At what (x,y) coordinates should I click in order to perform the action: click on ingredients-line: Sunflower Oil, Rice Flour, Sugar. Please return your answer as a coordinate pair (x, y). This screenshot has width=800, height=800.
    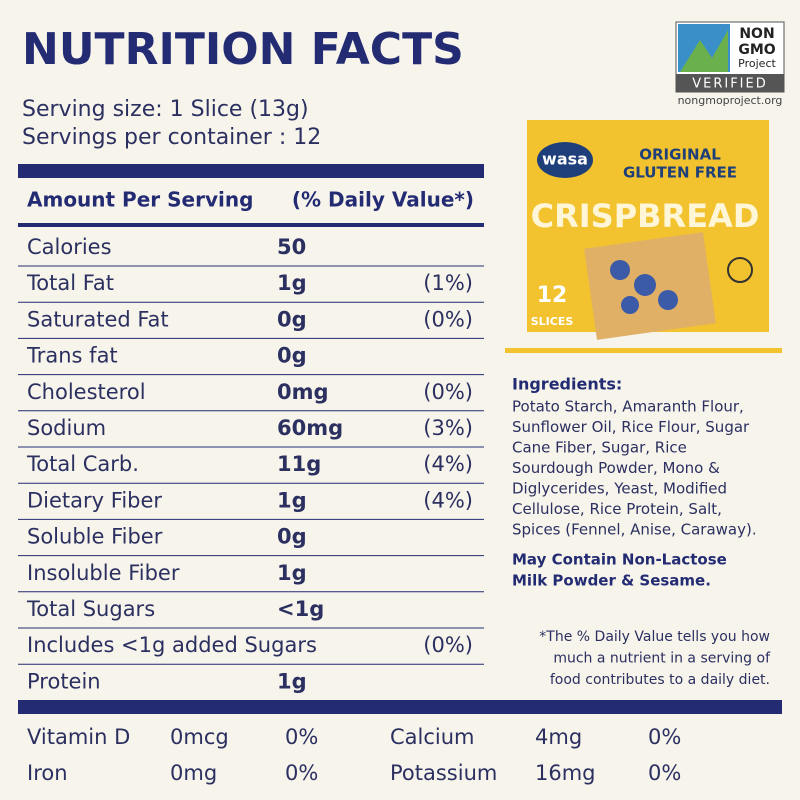
    Looking at the image, I should click on (631, 427).